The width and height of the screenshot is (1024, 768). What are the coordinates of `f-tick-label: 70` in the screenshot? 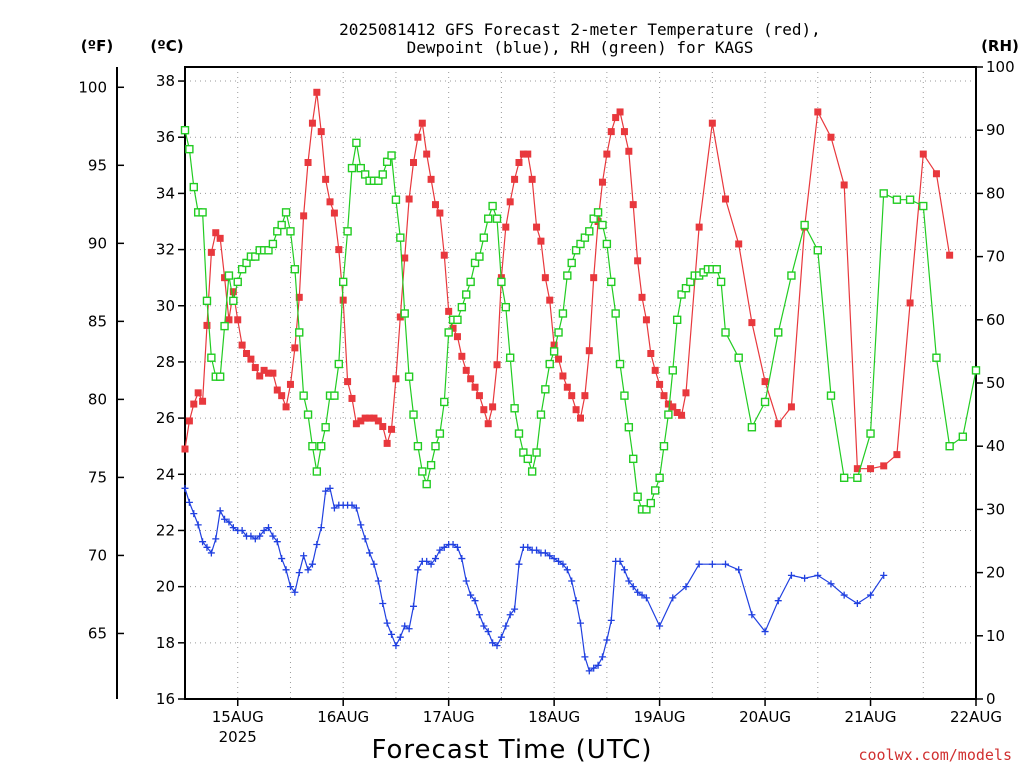 It's located at (97, 555).